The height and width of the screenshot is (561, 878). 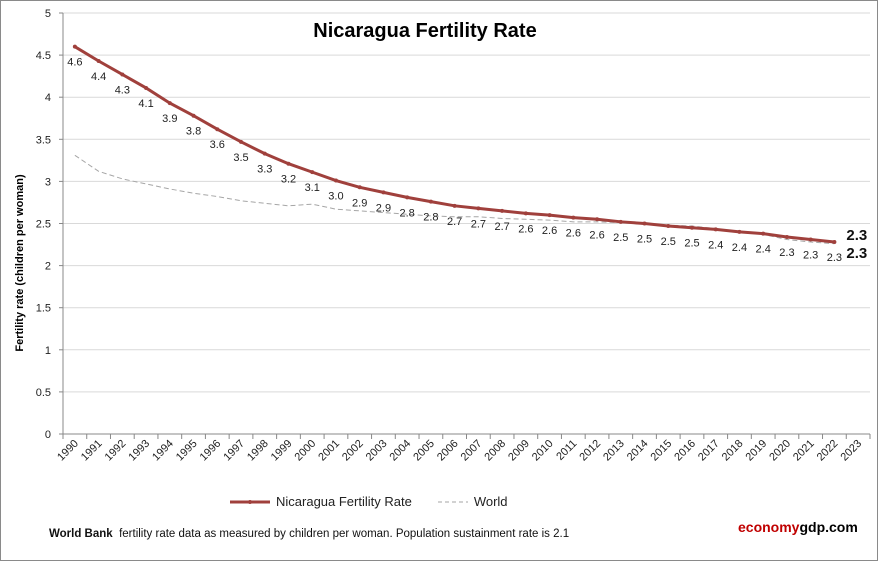 I want to click on x-tick-label: 1999, so click(x=282, y=451).